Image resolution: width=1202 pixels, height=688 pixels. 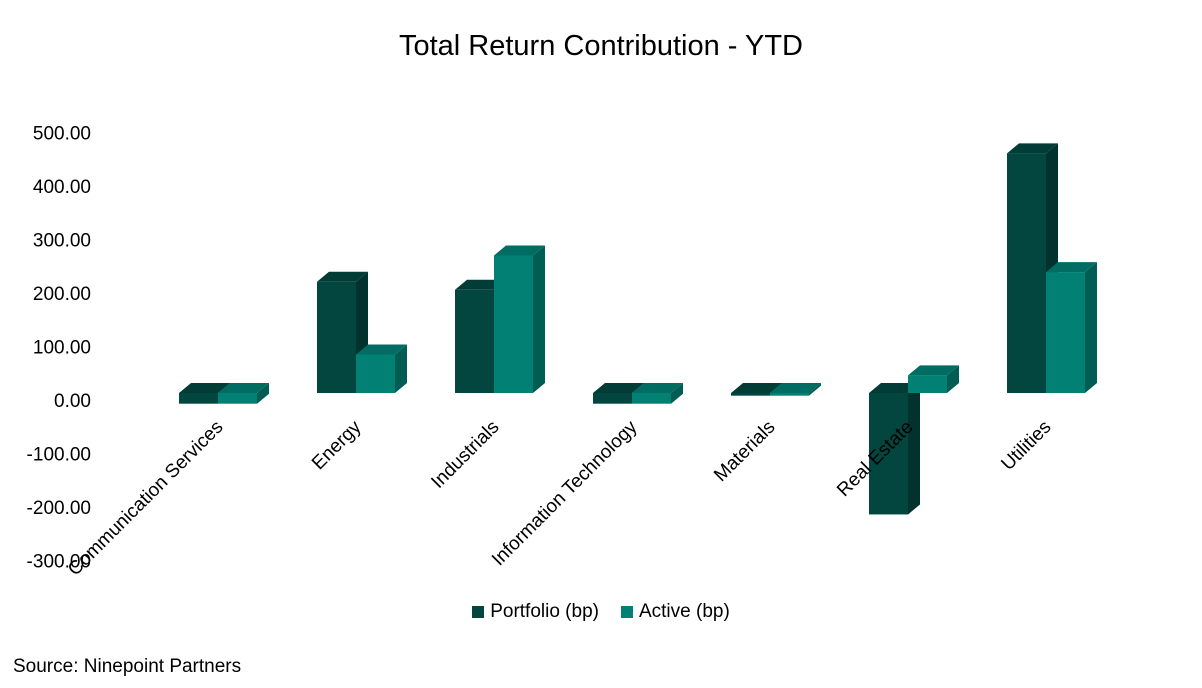 What do you see at coordinates (62, 294) in the screenshot?
I see `y-tick-label: 200.00` at bounding box center [62, 294].